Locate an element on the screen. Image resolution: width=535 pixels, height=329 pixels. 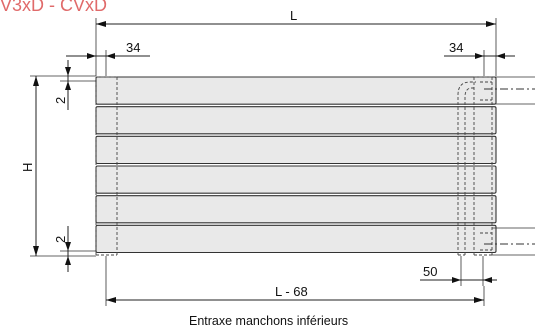
drawing-title: V3xD - CVxD is located at coordinates (53, 7).